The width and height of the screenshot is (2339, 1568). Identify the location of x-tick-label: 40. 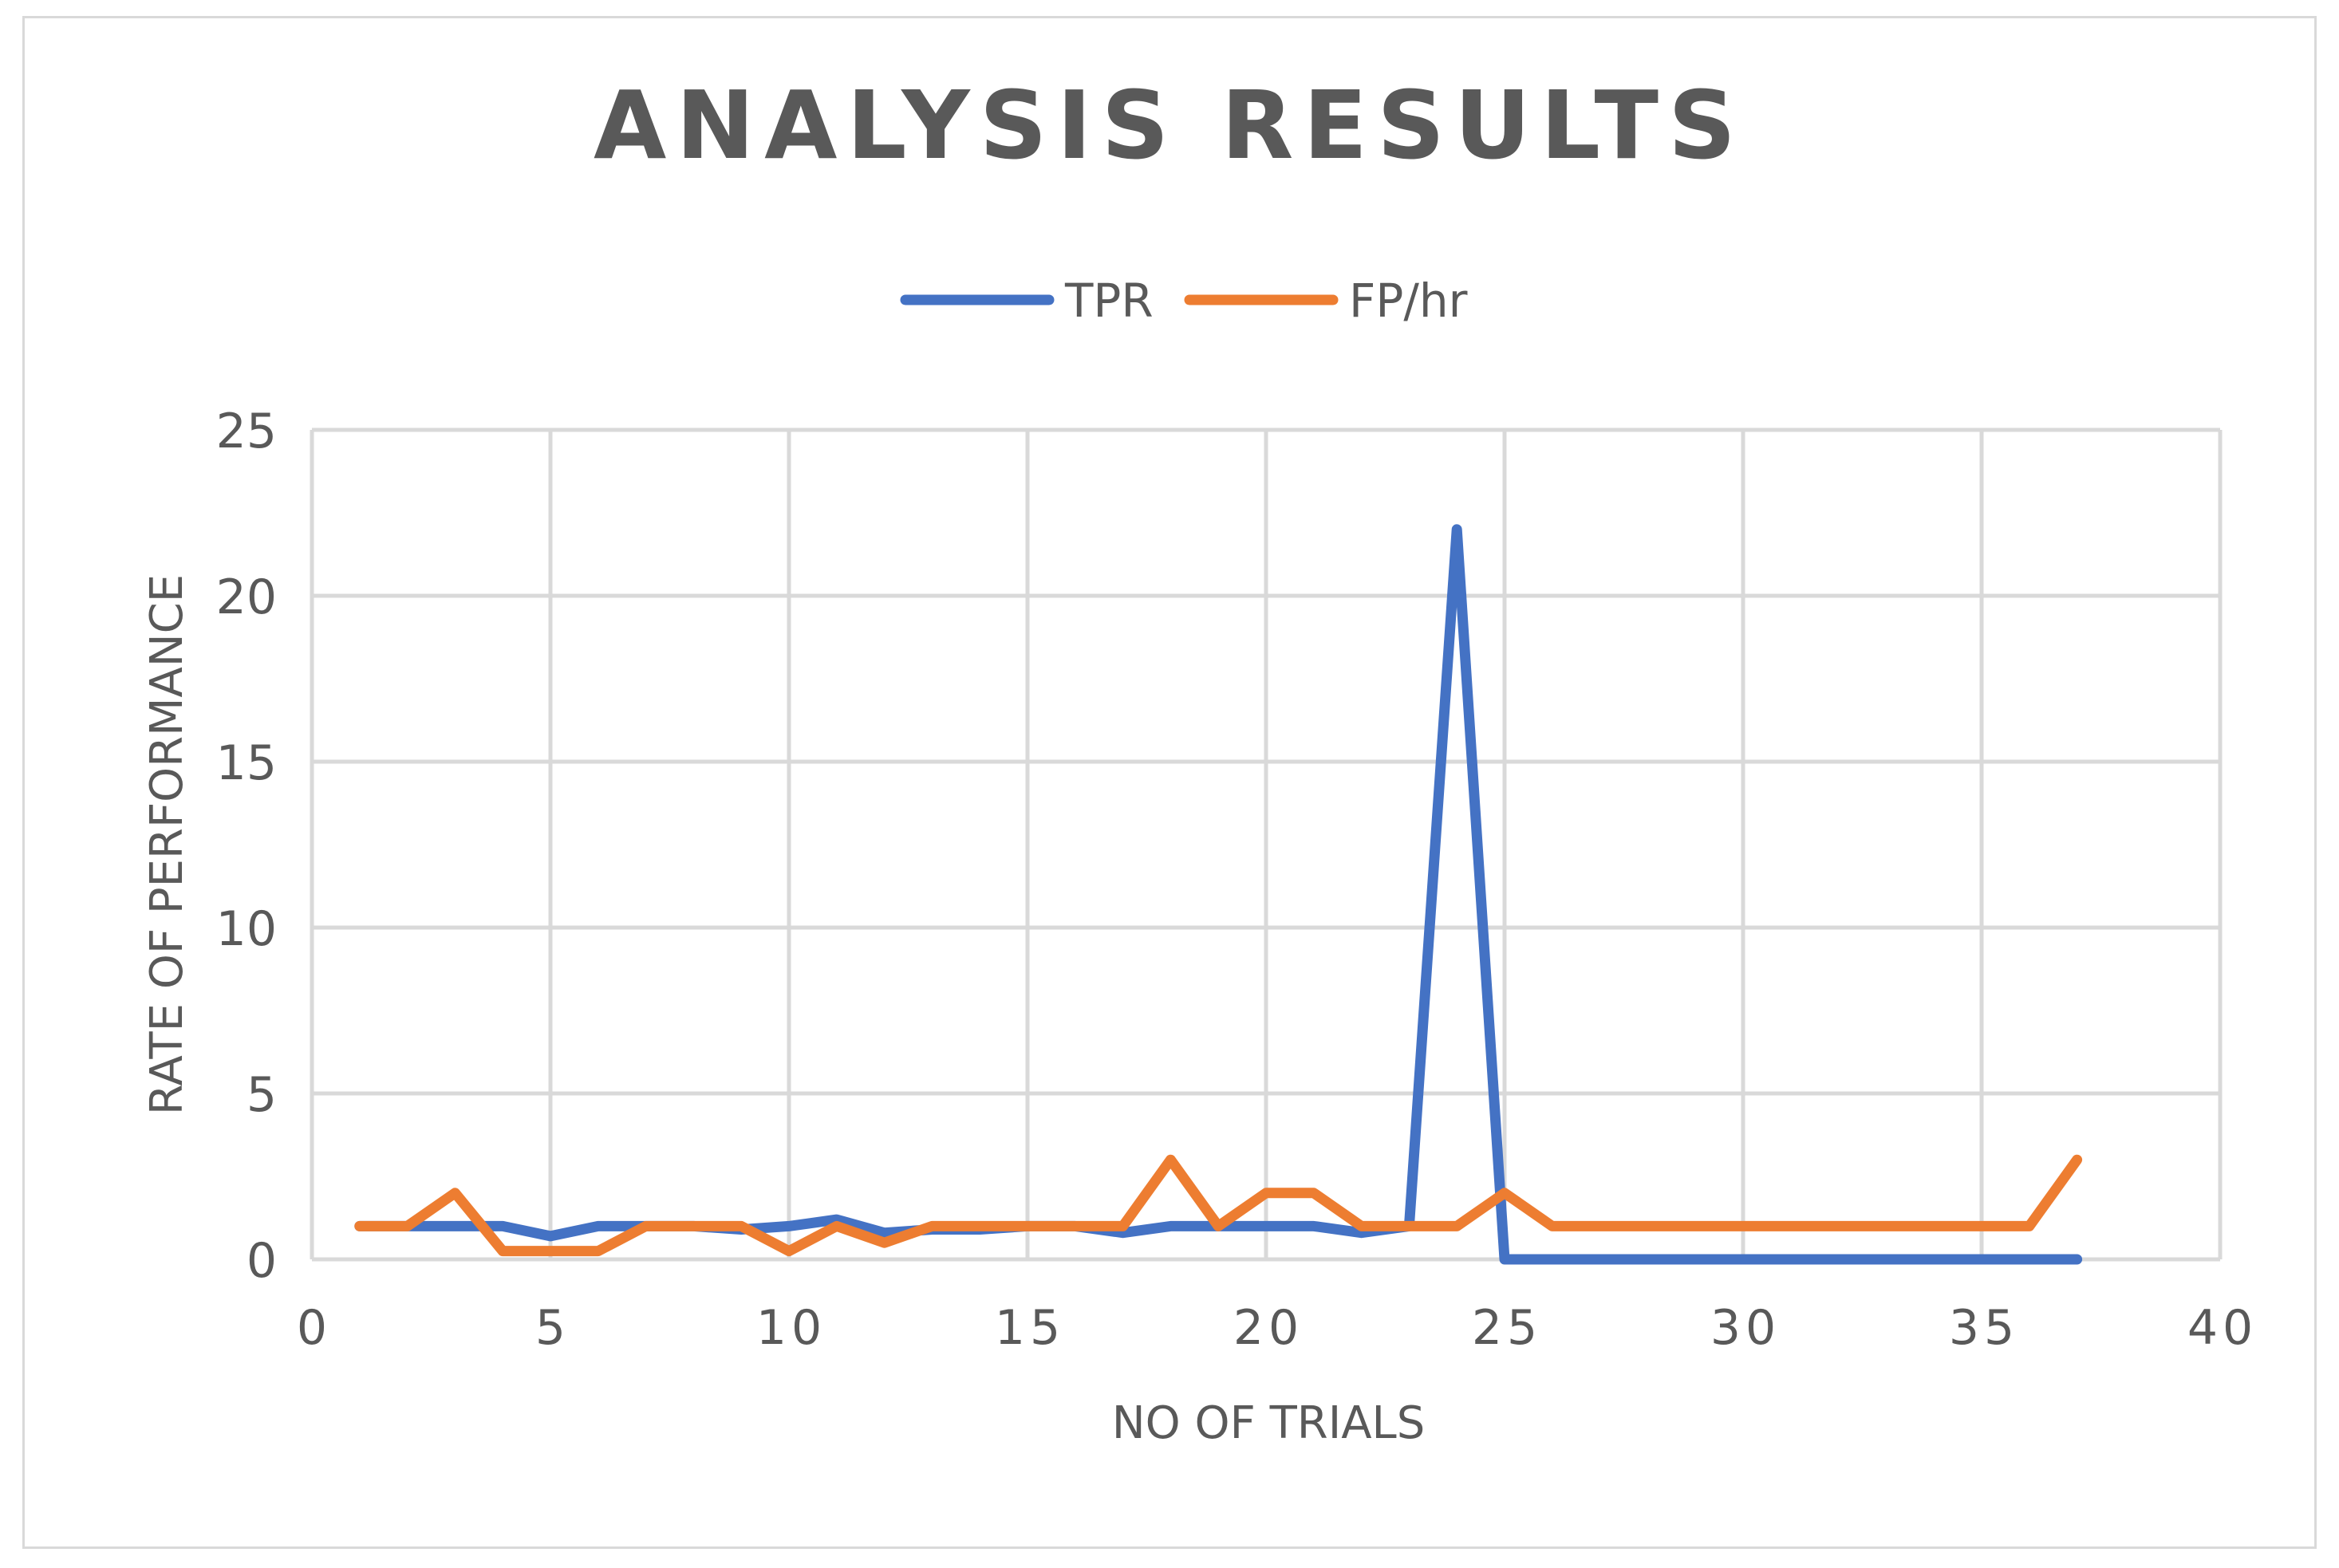
(2222, 1328).